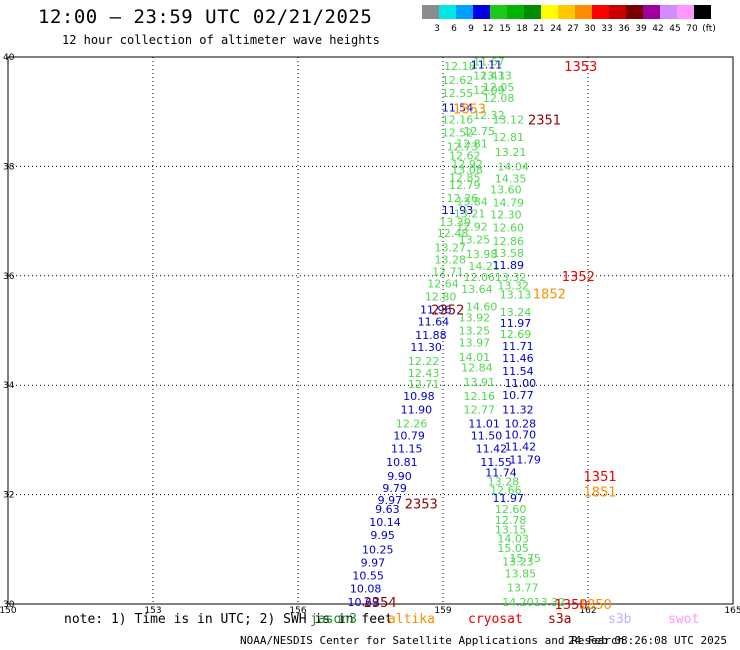 The height and width of the screenshot is (650, 740). Describe the element at coordinates (702, 12) in the screenshot. I see `colorbar-swatch-black` at that location.